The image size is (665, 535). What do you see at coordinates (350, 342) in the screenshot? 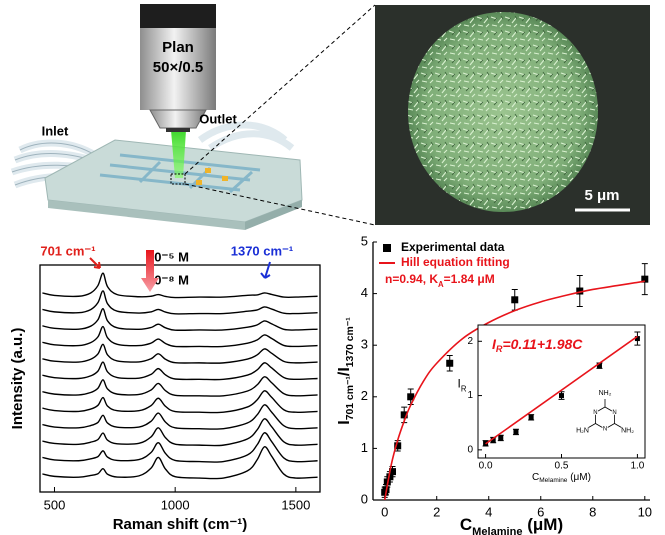
I see `y-axis-label-part: 1370 cm⁻¹` at bounding box center [350, 342].